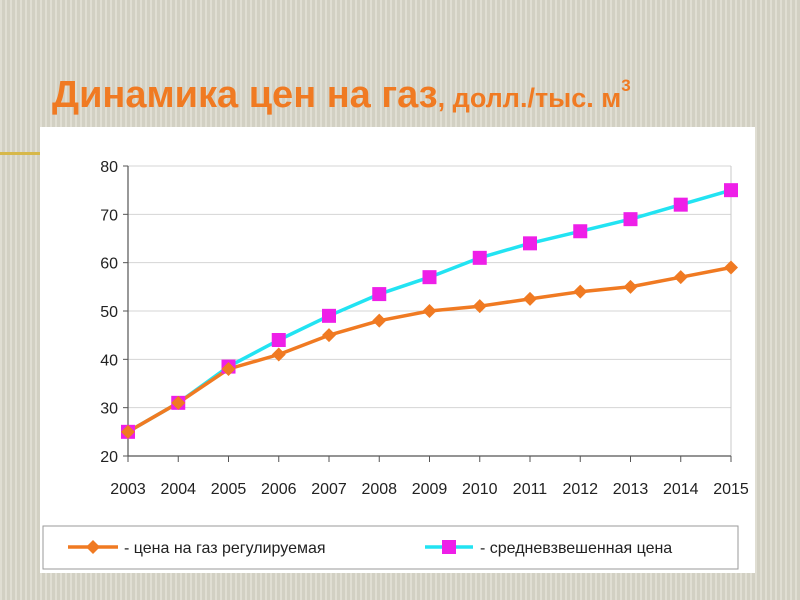 This screenshot has height=600, width=800. What do you see at coordinates (178, 402) in the screenshot?
I see `series-1-point-2004` at bounding box center [178, 402].